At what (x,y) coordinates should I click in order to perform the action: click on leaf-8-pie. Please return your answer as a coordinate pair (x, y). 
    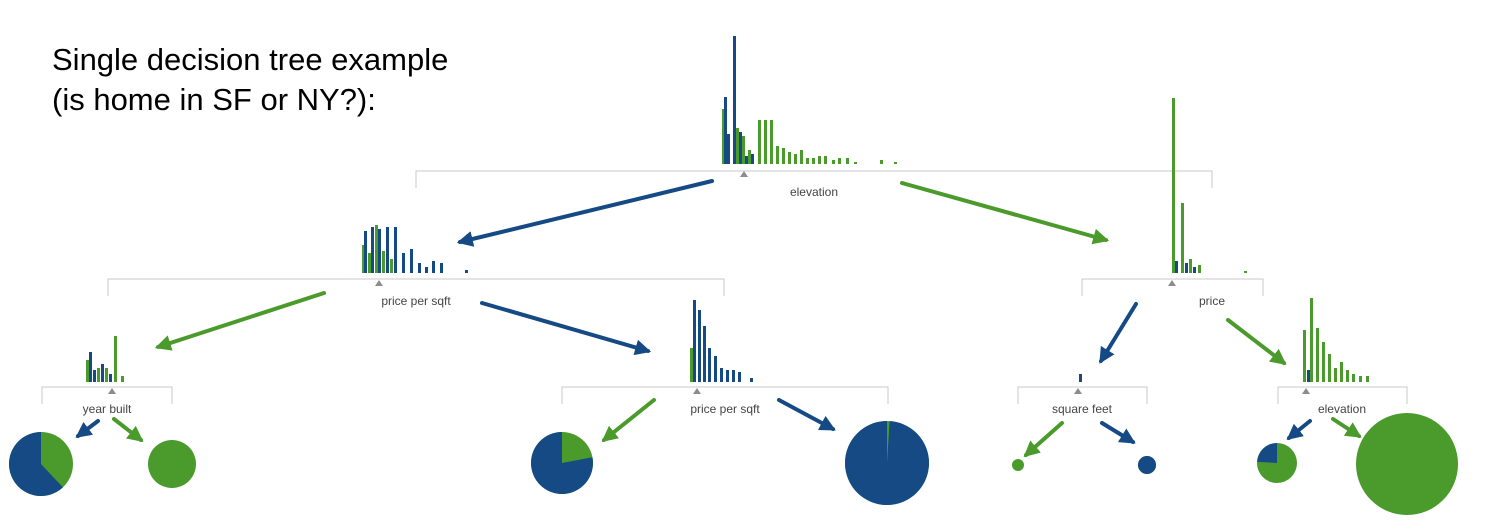
    Looking at the image, I should click on (1407, 464).